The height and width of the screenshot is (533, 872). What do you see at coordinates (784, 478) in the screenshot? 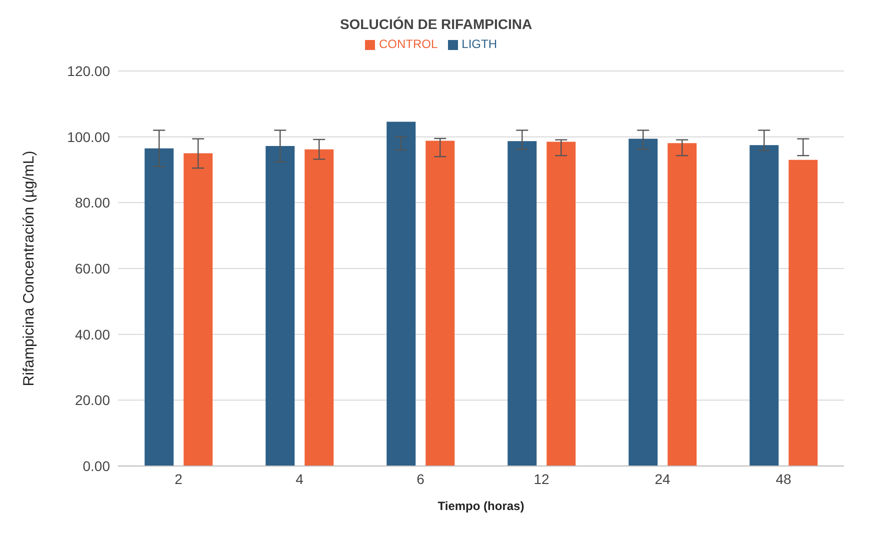
I see `x-tick-label: 48` at bounding box center [784, 478].